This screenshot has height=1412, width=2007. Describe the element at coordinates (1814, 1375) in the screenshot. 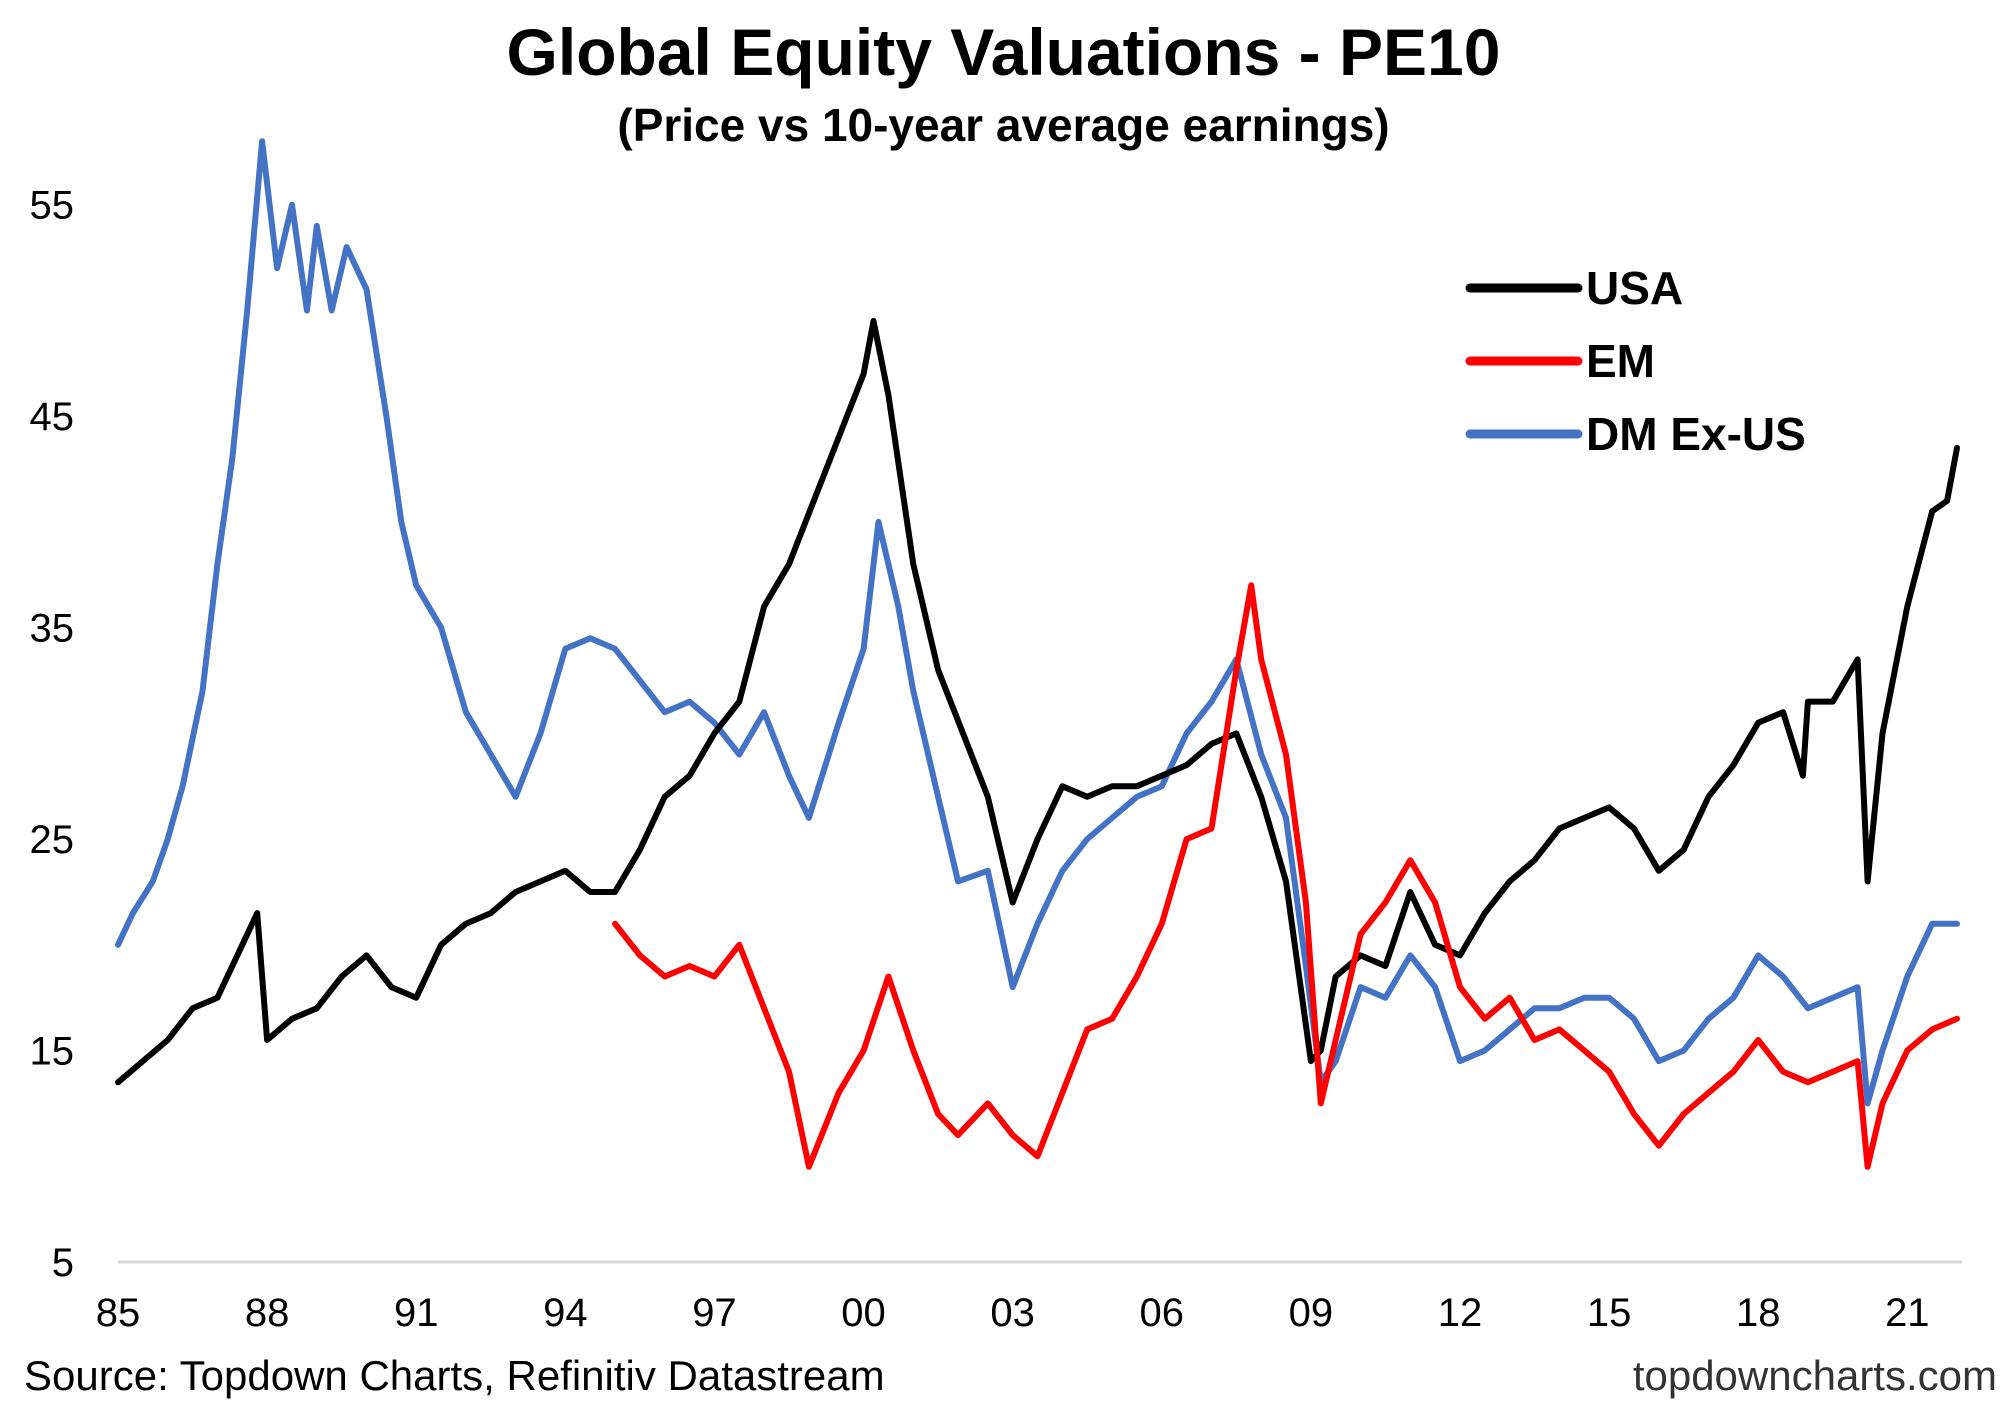

I see `website-credit: topdowncharts.com` at that location.